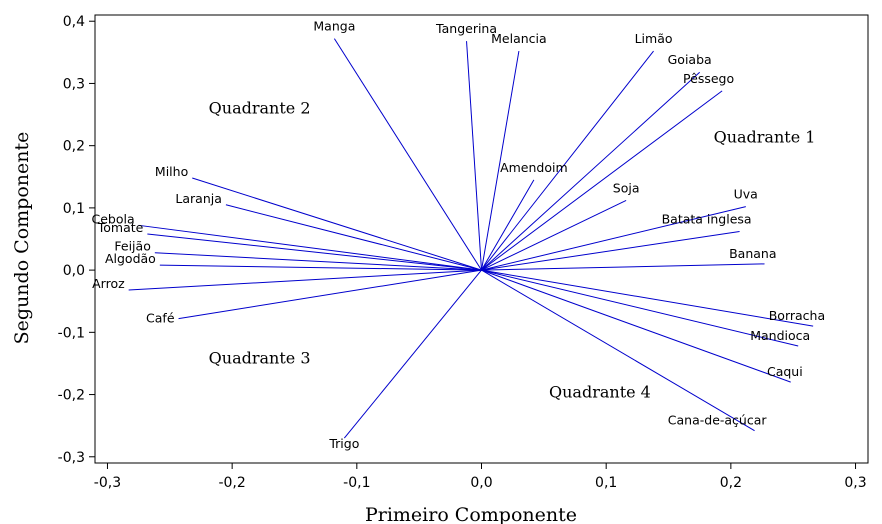  Describe the element at coordinates (785, 371) in the screenshot. I see `vector-label: Caqui` at that location.